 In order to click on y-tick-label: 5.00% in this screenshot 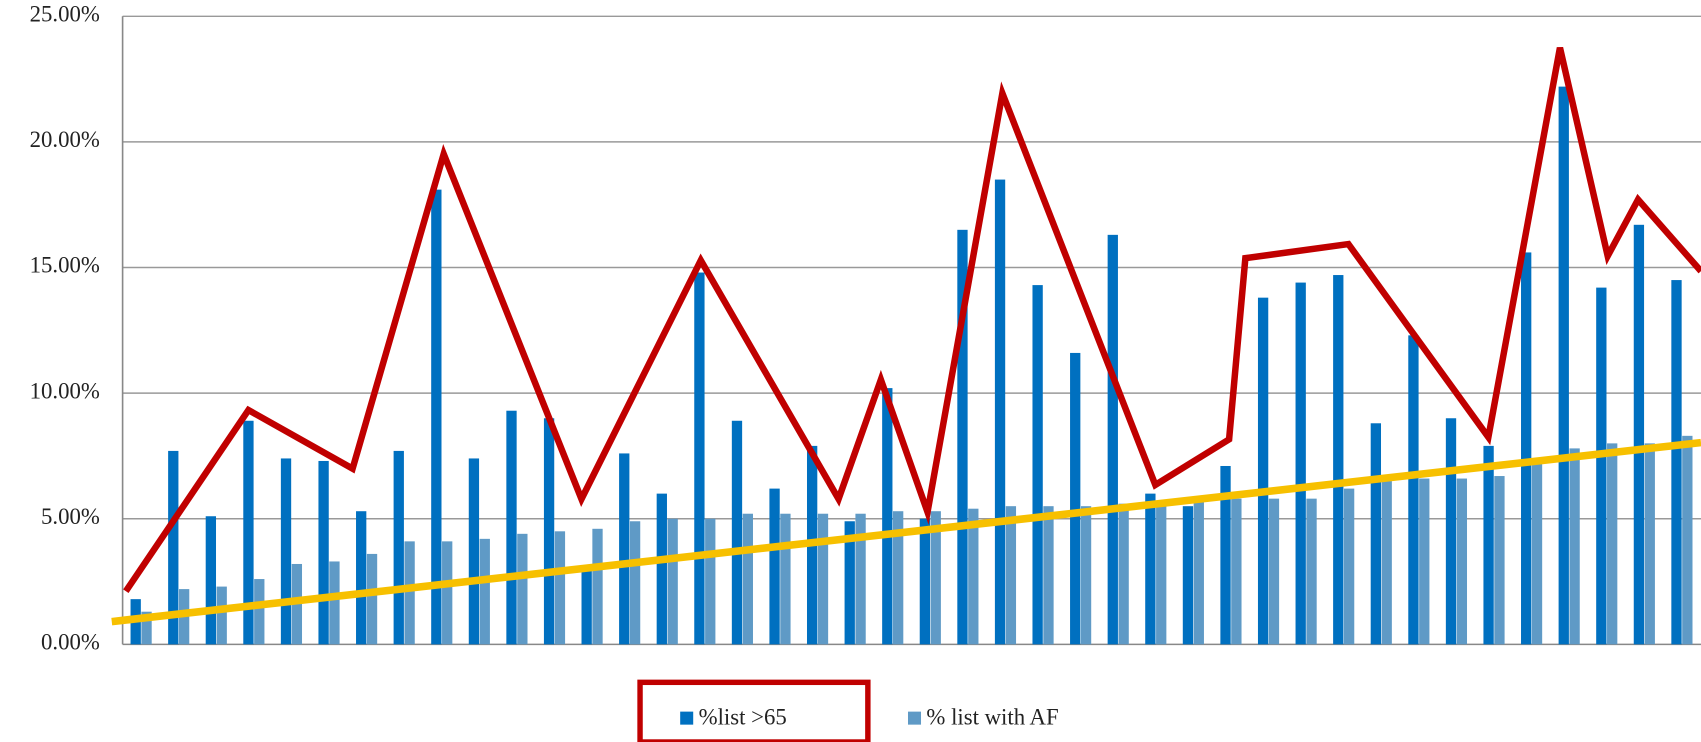, I will do `click(70, 516)`.